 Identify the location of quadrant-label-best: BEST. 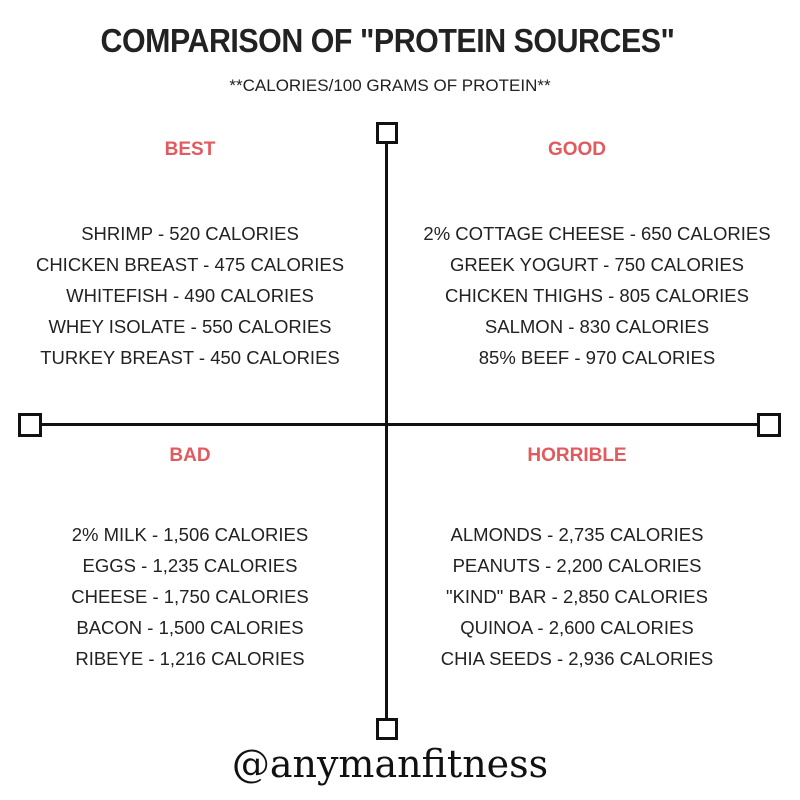
(190, 149).